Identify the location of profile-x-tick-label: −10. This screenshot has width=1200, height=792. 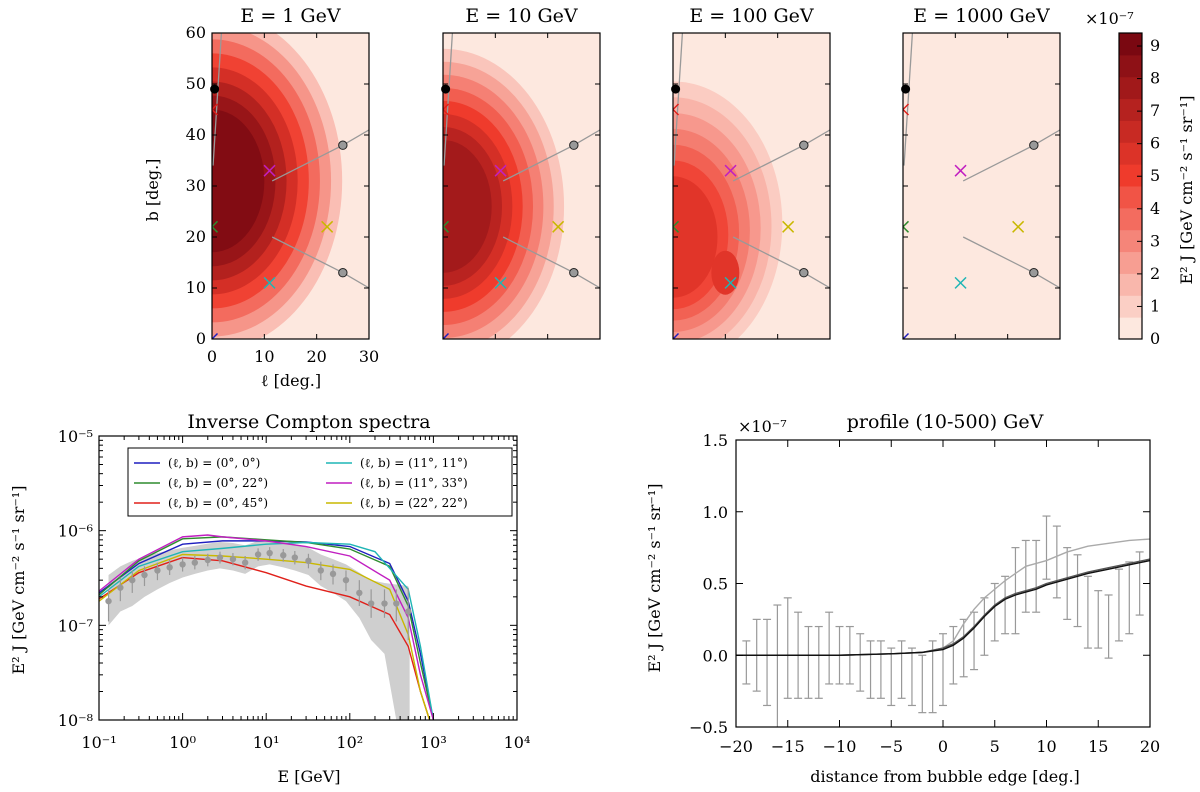
(840, 746).